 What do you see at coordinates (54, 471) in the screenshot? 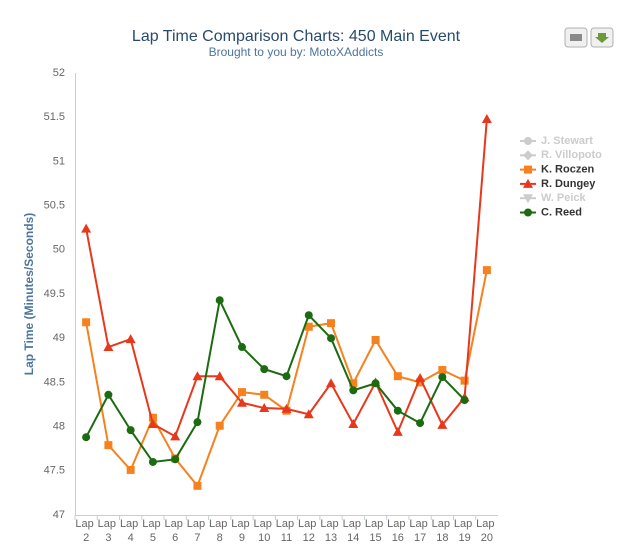
I see `y-tick-label: 47.5` at bounding box center [54, 471].